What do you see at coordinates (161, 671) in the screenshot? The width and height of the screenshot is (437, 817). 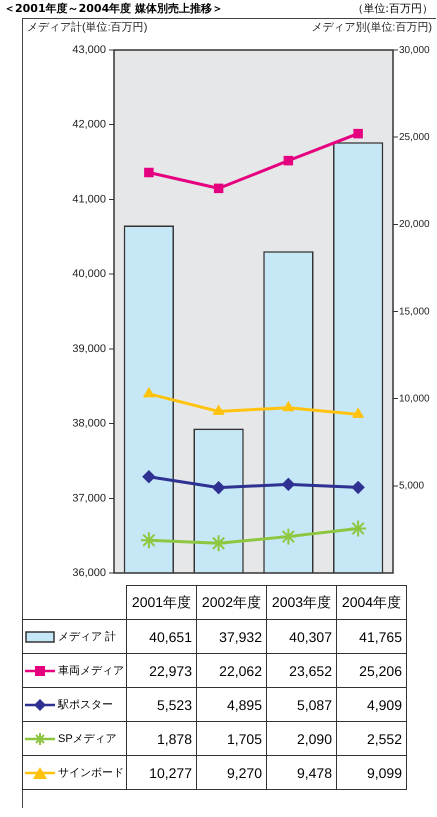 I see `data-label: 22,973` at bounding box center [161, 671].